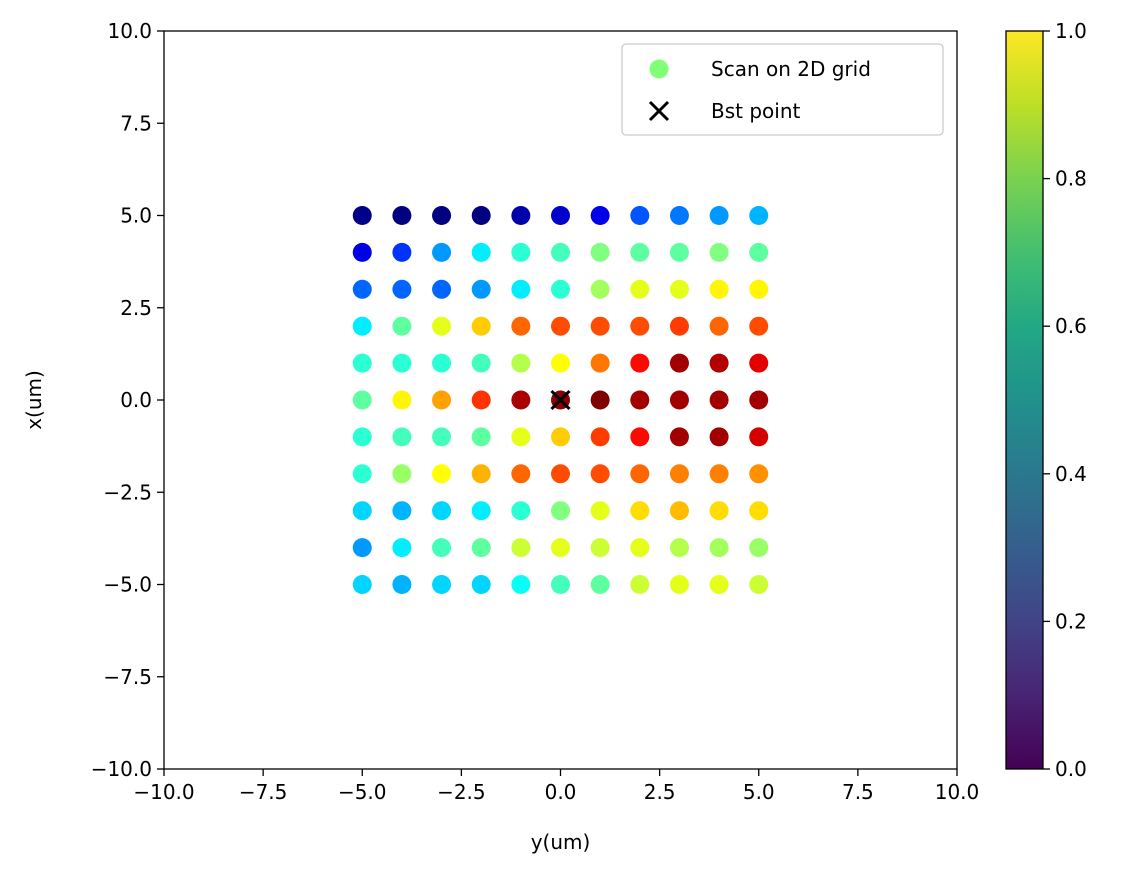 This screenshot has width=1127, height=876. I want to click on y-tick-label: −10.0, so click(121, 769).